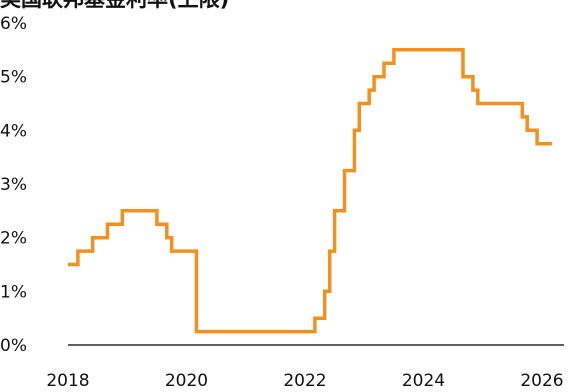 The image size is (574, 392). I want to click on x-tick-label: 2024, so click(423, 379).